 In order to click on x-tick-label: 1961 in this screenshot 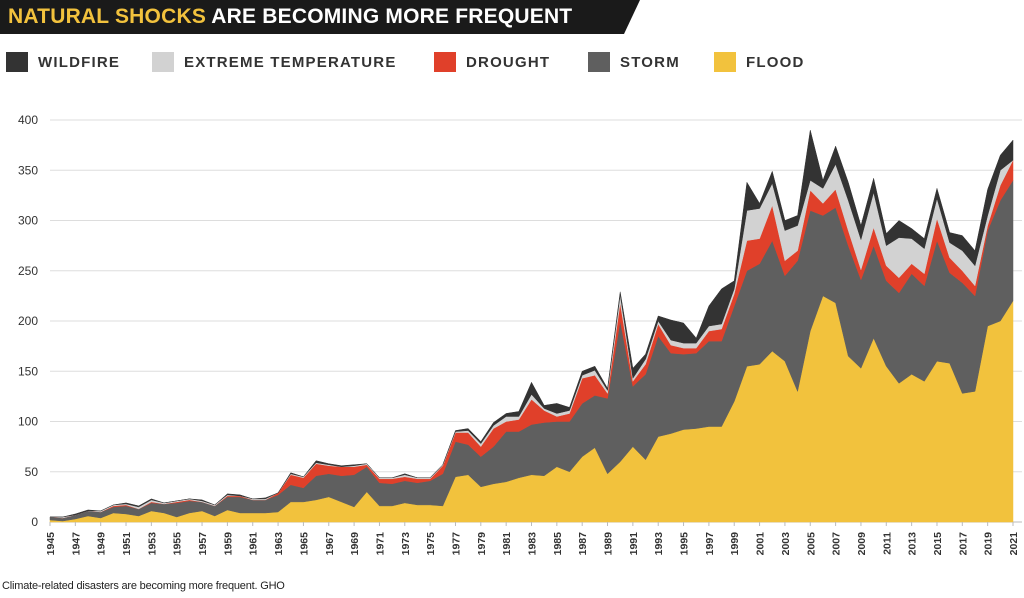, I will do `click(254, 544)`.